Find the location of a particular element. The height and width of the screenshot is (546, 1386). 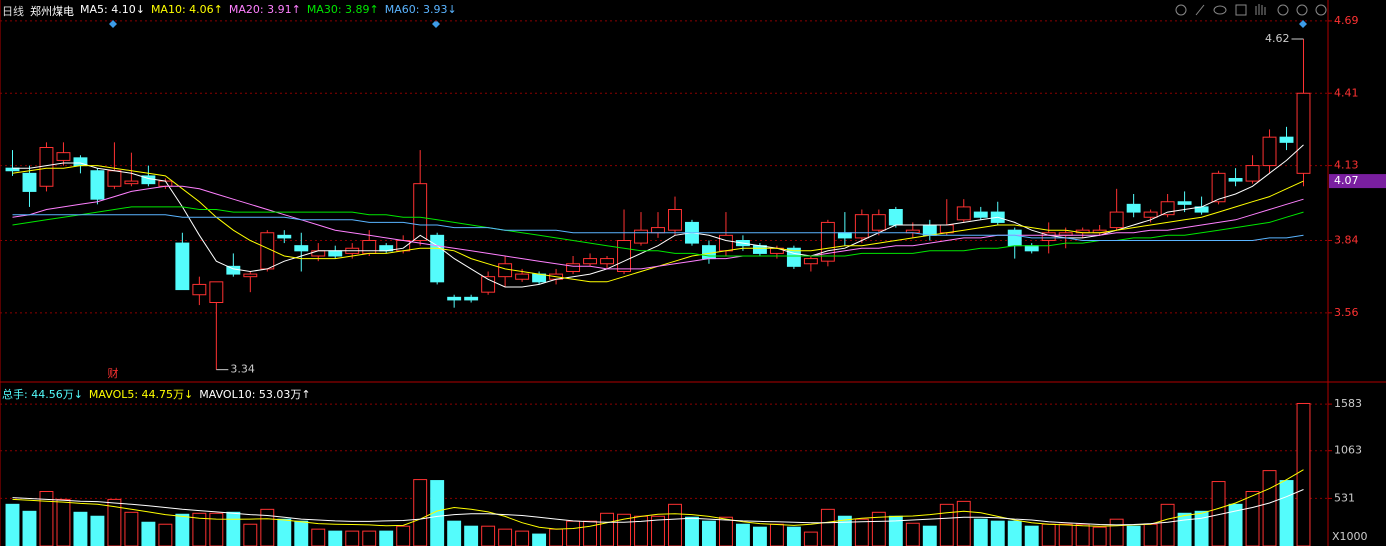

view-icon is located at coordinates (1220, 10).